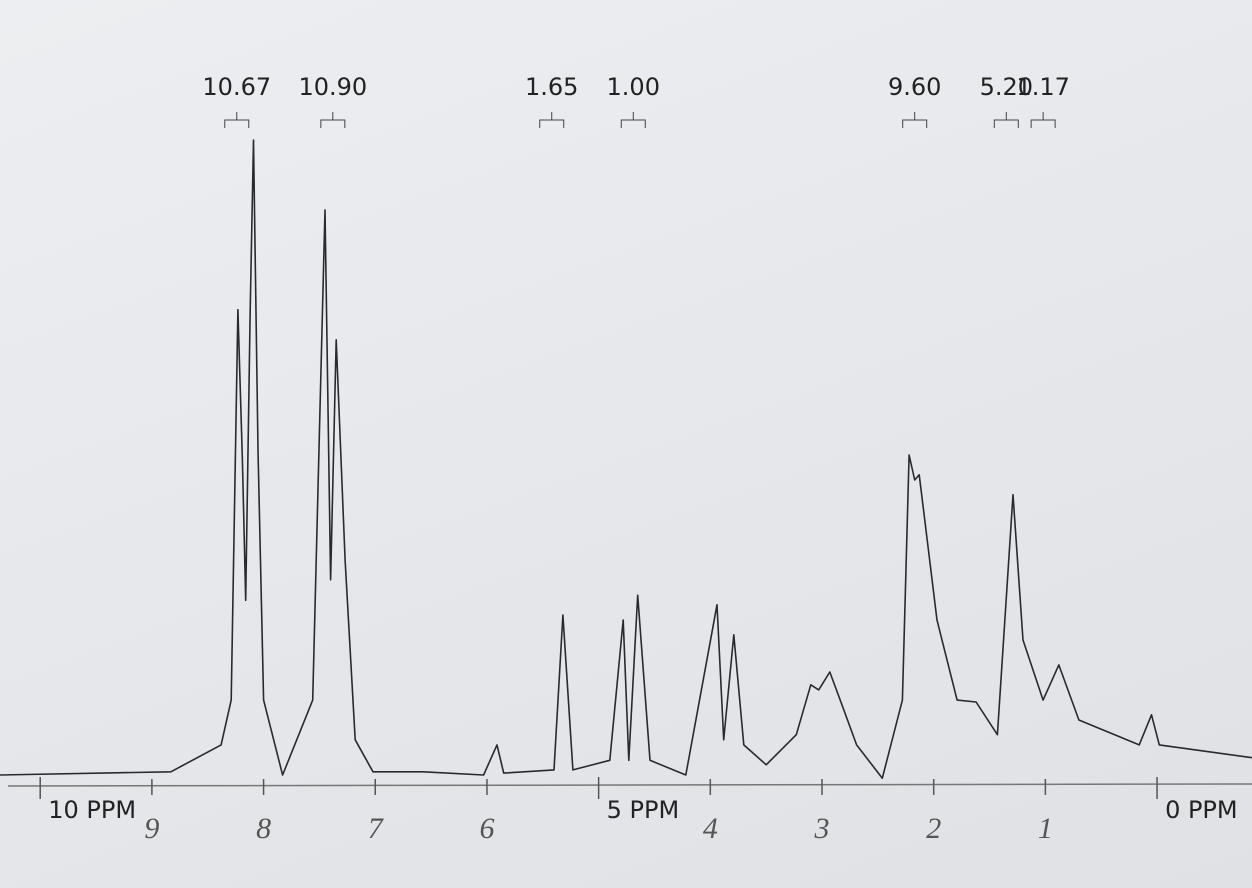 This screenshot has width=1252, height=888. Describe the element at coordinates (486, 828) in the screenshot. I see `handwritten-label: 6` at that location.